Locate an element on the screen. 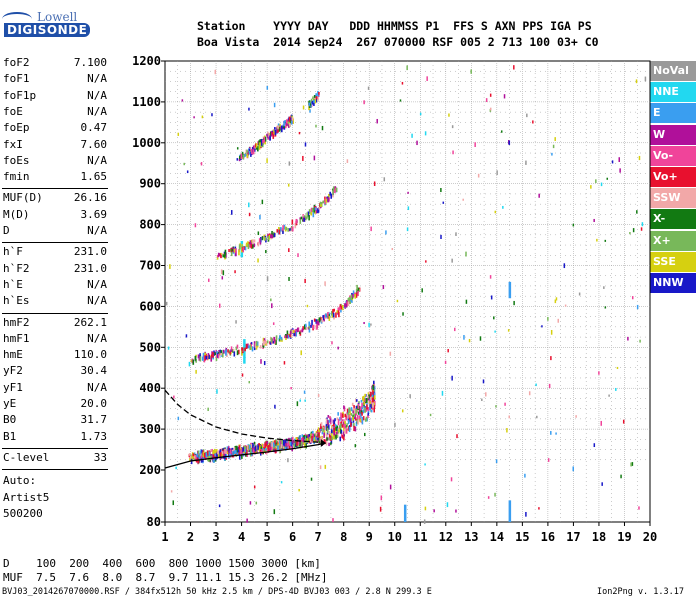  param-row-fmin: fmin 1.65 is located at coordinates (55, 178).